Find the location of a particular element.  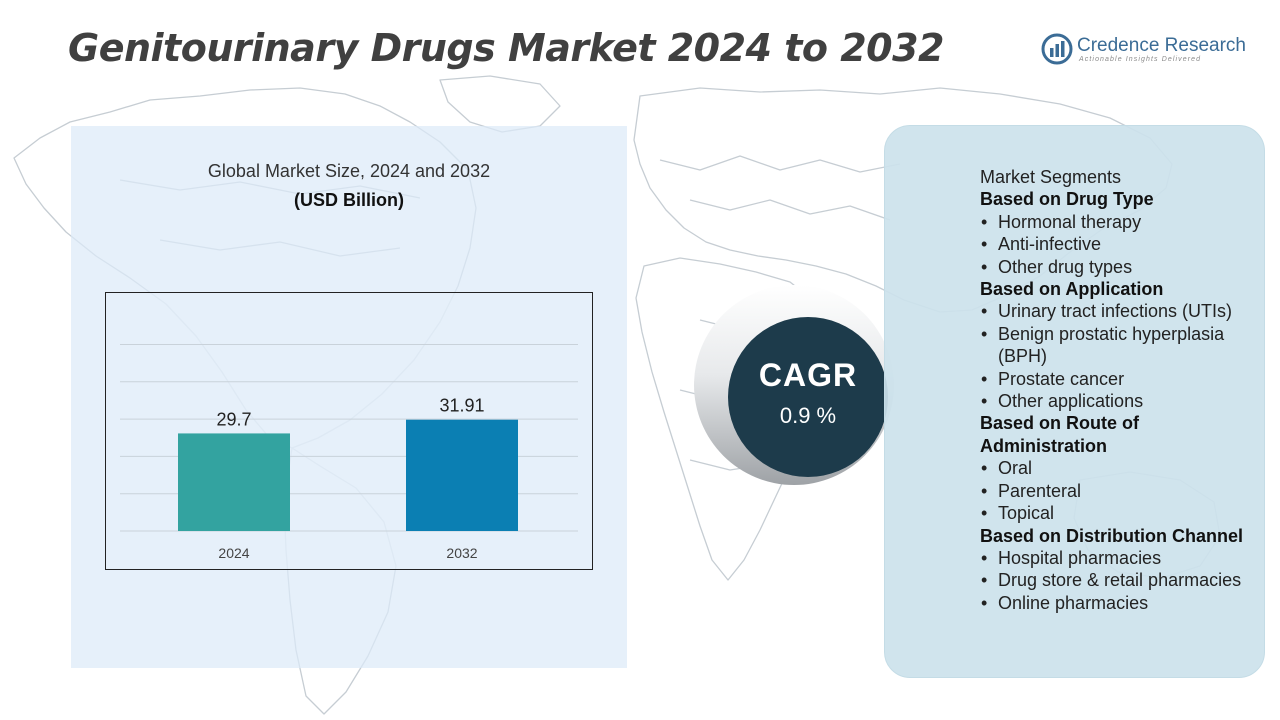

segment-group-title: Based on Drug Type is located at coordinates (1067, 199).